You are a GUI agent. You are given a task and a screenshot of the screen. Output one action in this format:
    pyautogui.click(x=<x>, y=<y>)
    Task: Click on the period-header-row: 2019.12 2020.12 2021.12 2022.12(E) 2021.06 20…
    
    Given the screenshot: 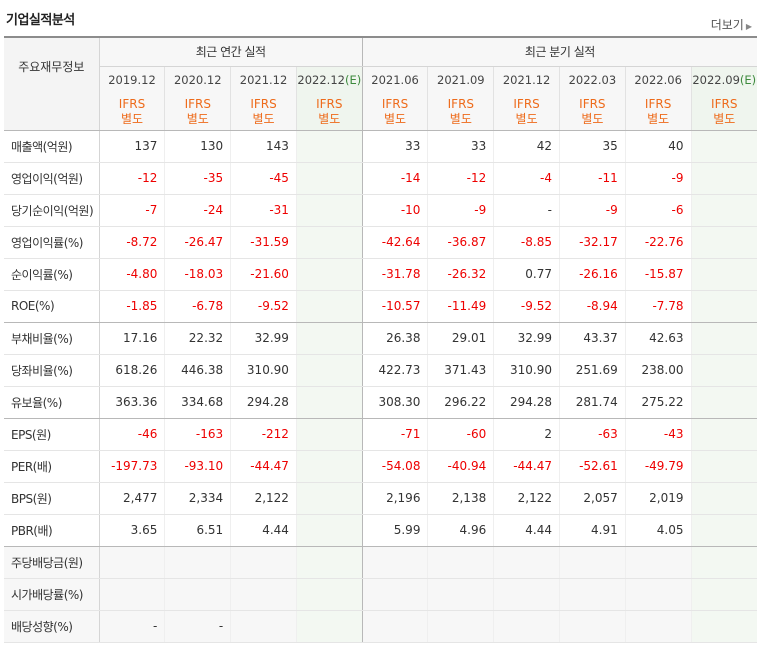 What is the action you would take?
    pyautogui.click(x=380, y=80)
    